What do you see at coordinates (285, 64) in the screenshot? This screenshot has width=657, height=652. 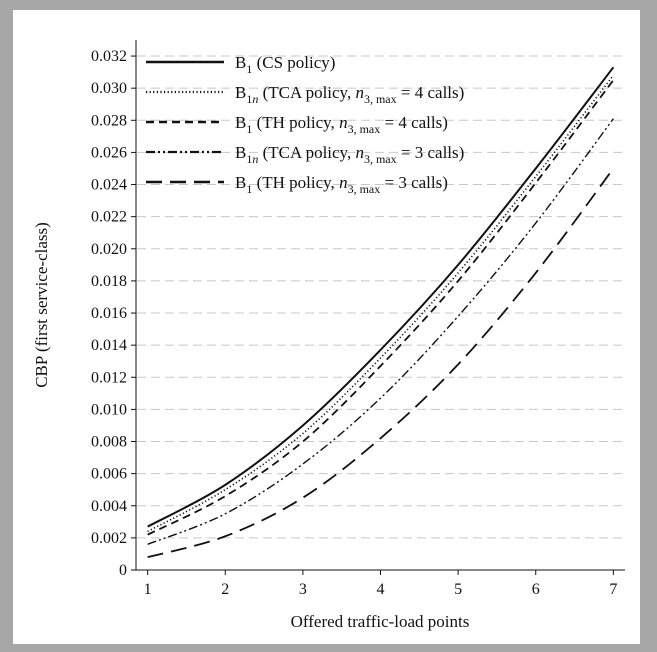 I see `legend-label-1: B1 (CS policy)` at bounding box center [285, 64].